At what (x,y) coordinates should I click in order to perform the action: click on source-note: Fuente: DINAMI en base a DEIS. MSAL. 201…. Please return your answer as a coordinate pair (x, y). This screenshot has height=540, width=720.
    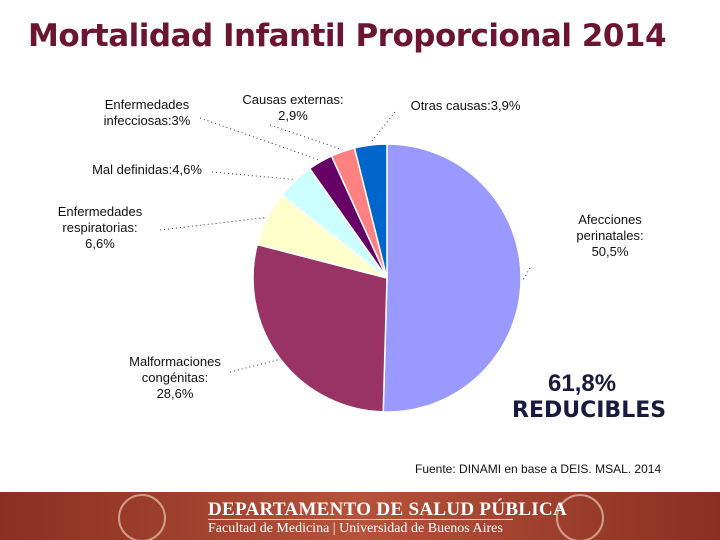
    Looking at the image, I should click on (538, 469).